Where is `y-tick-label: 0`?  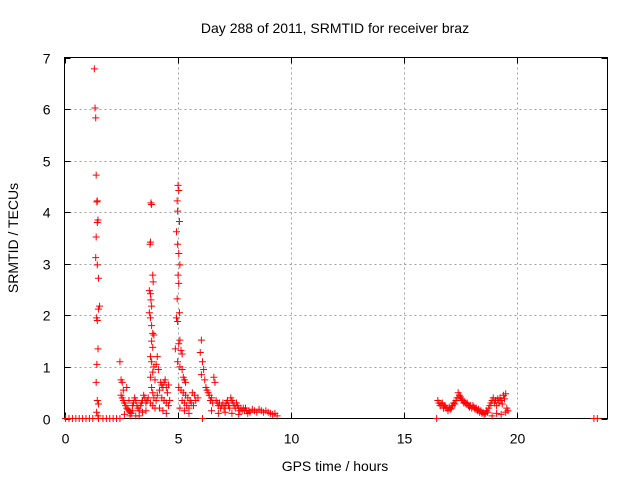 y-tick-label: 0 is located at coordinates (47, 420).